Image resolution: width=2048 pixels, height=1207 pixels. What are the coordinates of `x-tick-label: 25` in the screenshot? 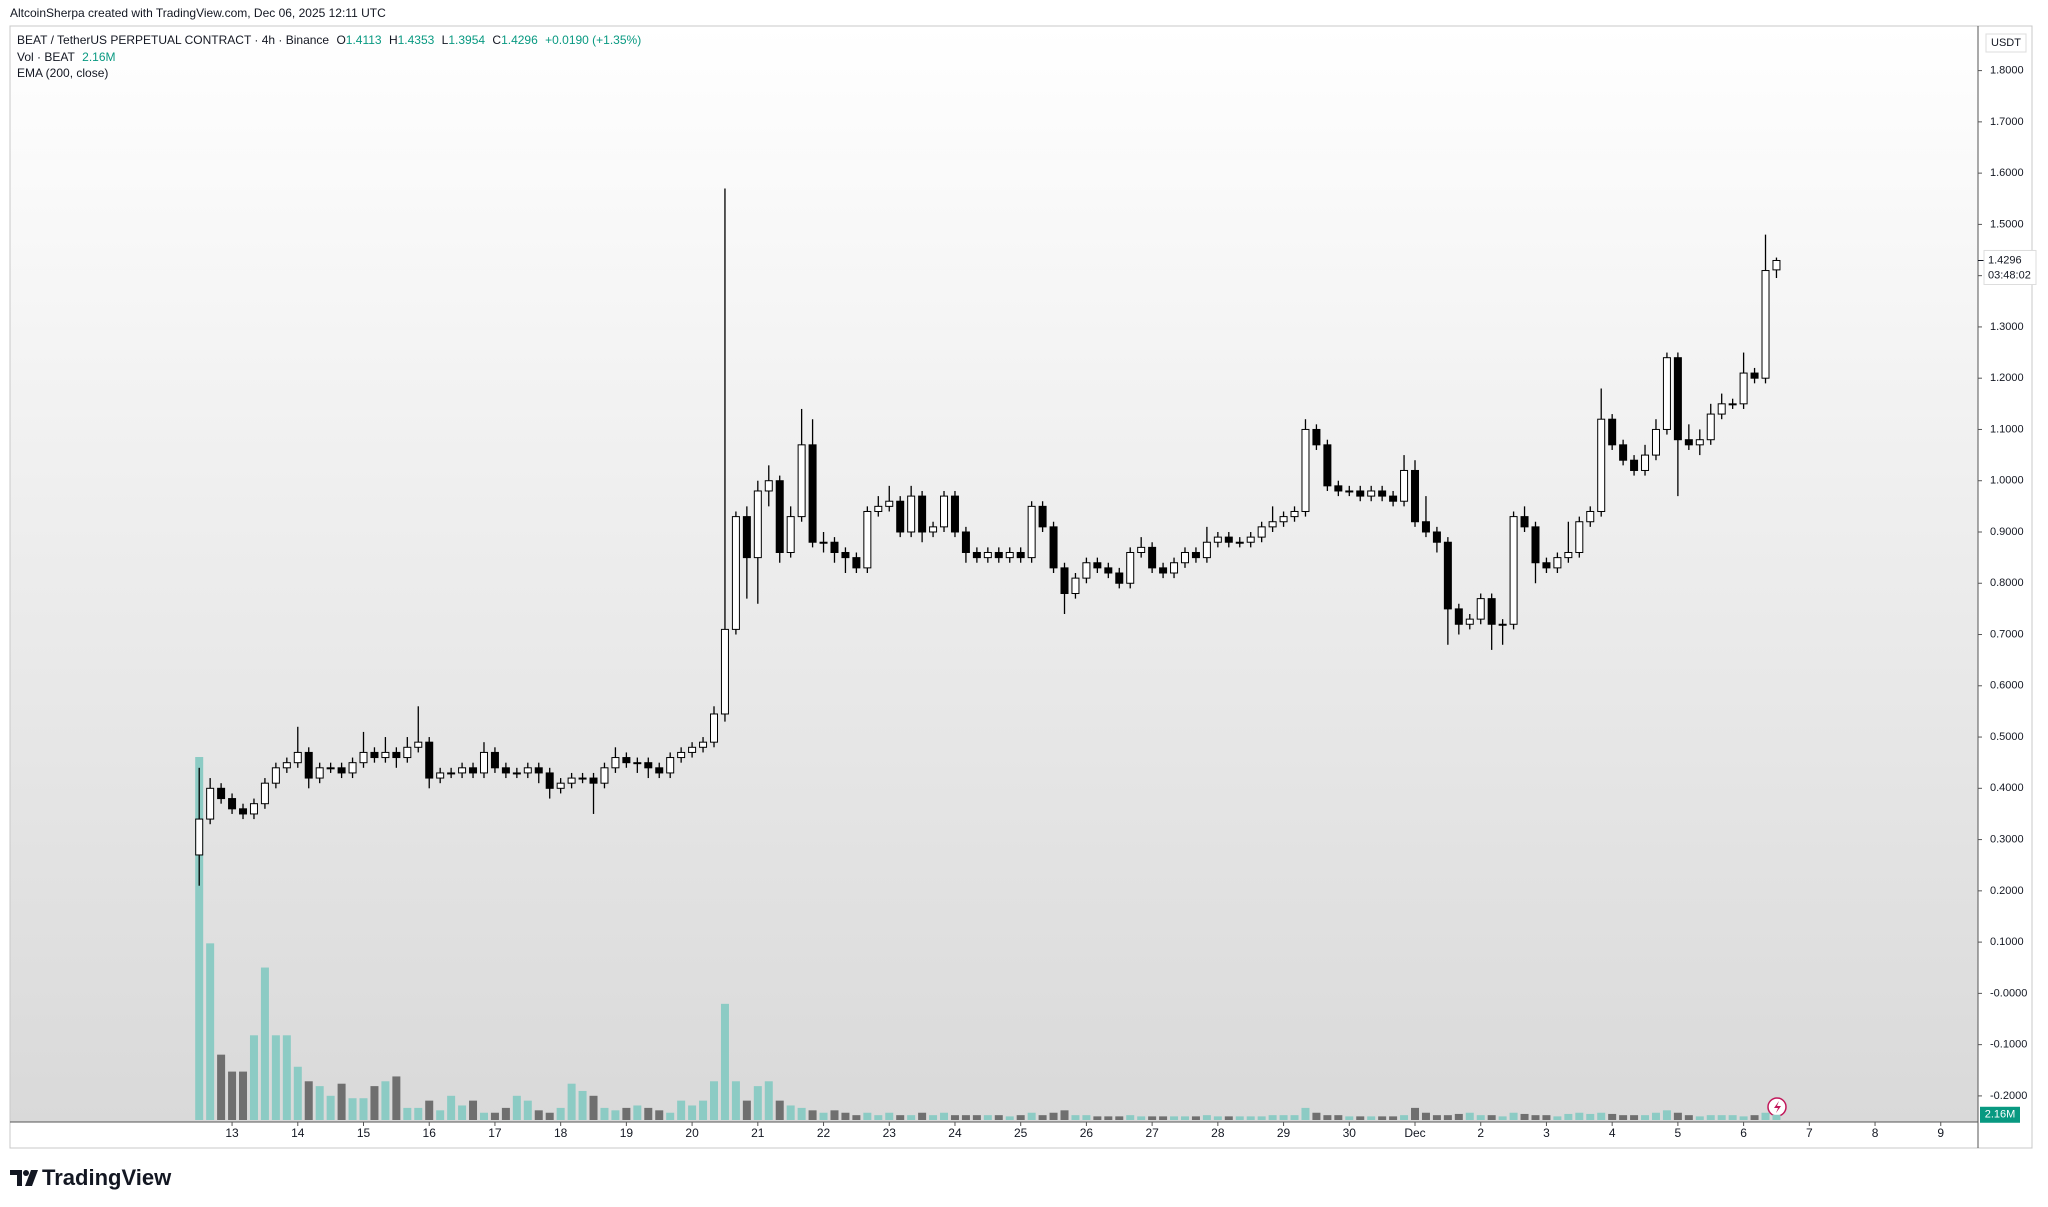 It's located at (1021, 1133).